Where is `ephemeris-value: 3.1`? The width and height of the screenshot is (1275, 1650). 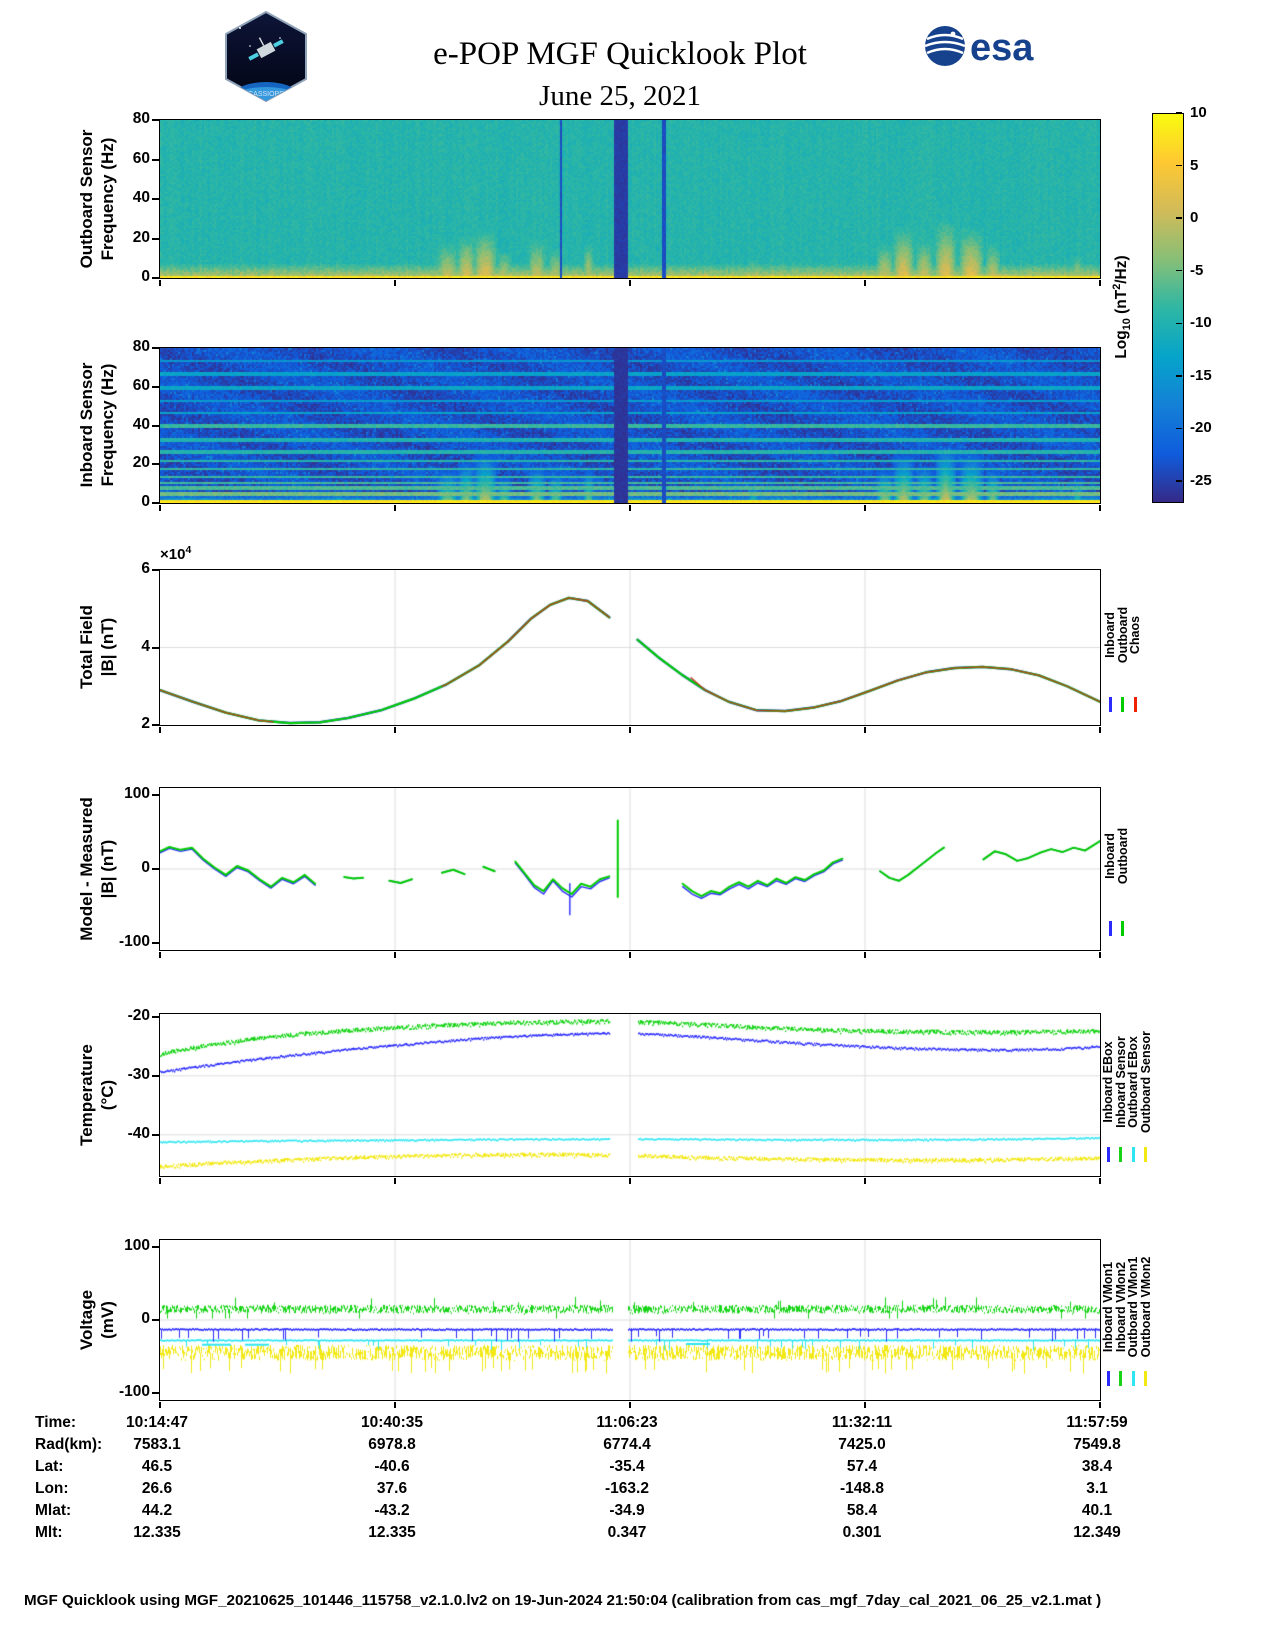
ephemeris-value: 3.1 is located at coordinates (1097, 1488).